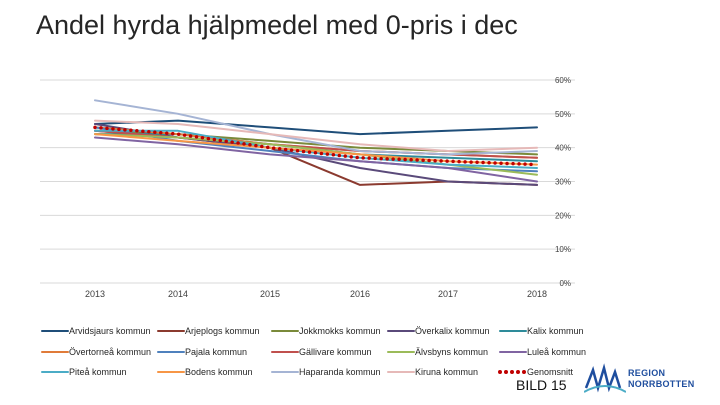  Describe the element at coordinates (277, 25) in the screenshot. I see `slide-title: Andel hyrda hjälpmedel med 0-pris i dec` at that location.